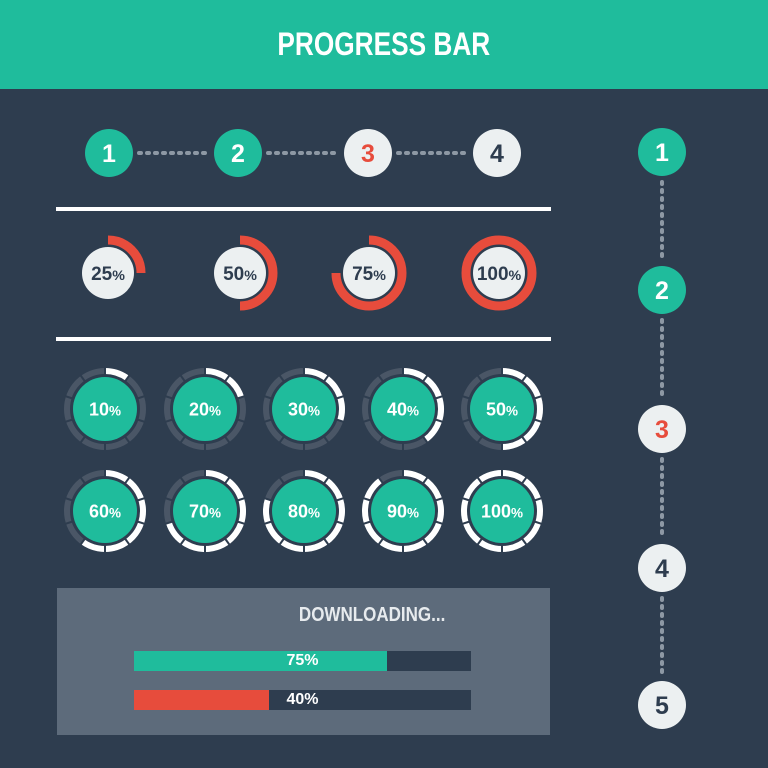 This screenshot has height=768, width=768. I want to click on download-bar-2: 40%, so click(302, 700).